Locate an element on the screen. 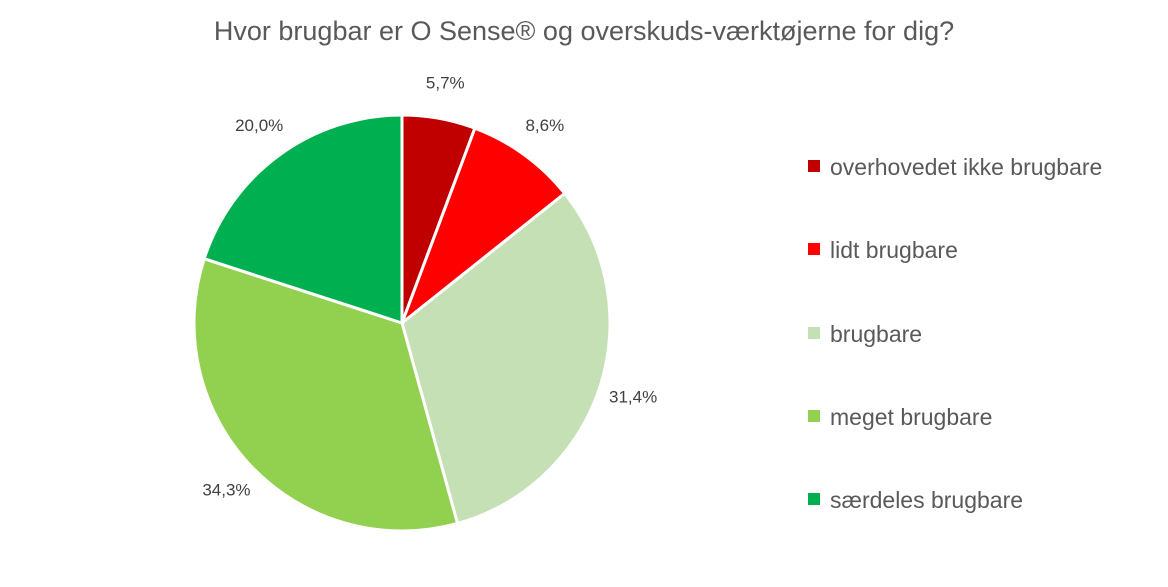  legend-label-5: særdeles brugbare is located at coordinates (927, 500).